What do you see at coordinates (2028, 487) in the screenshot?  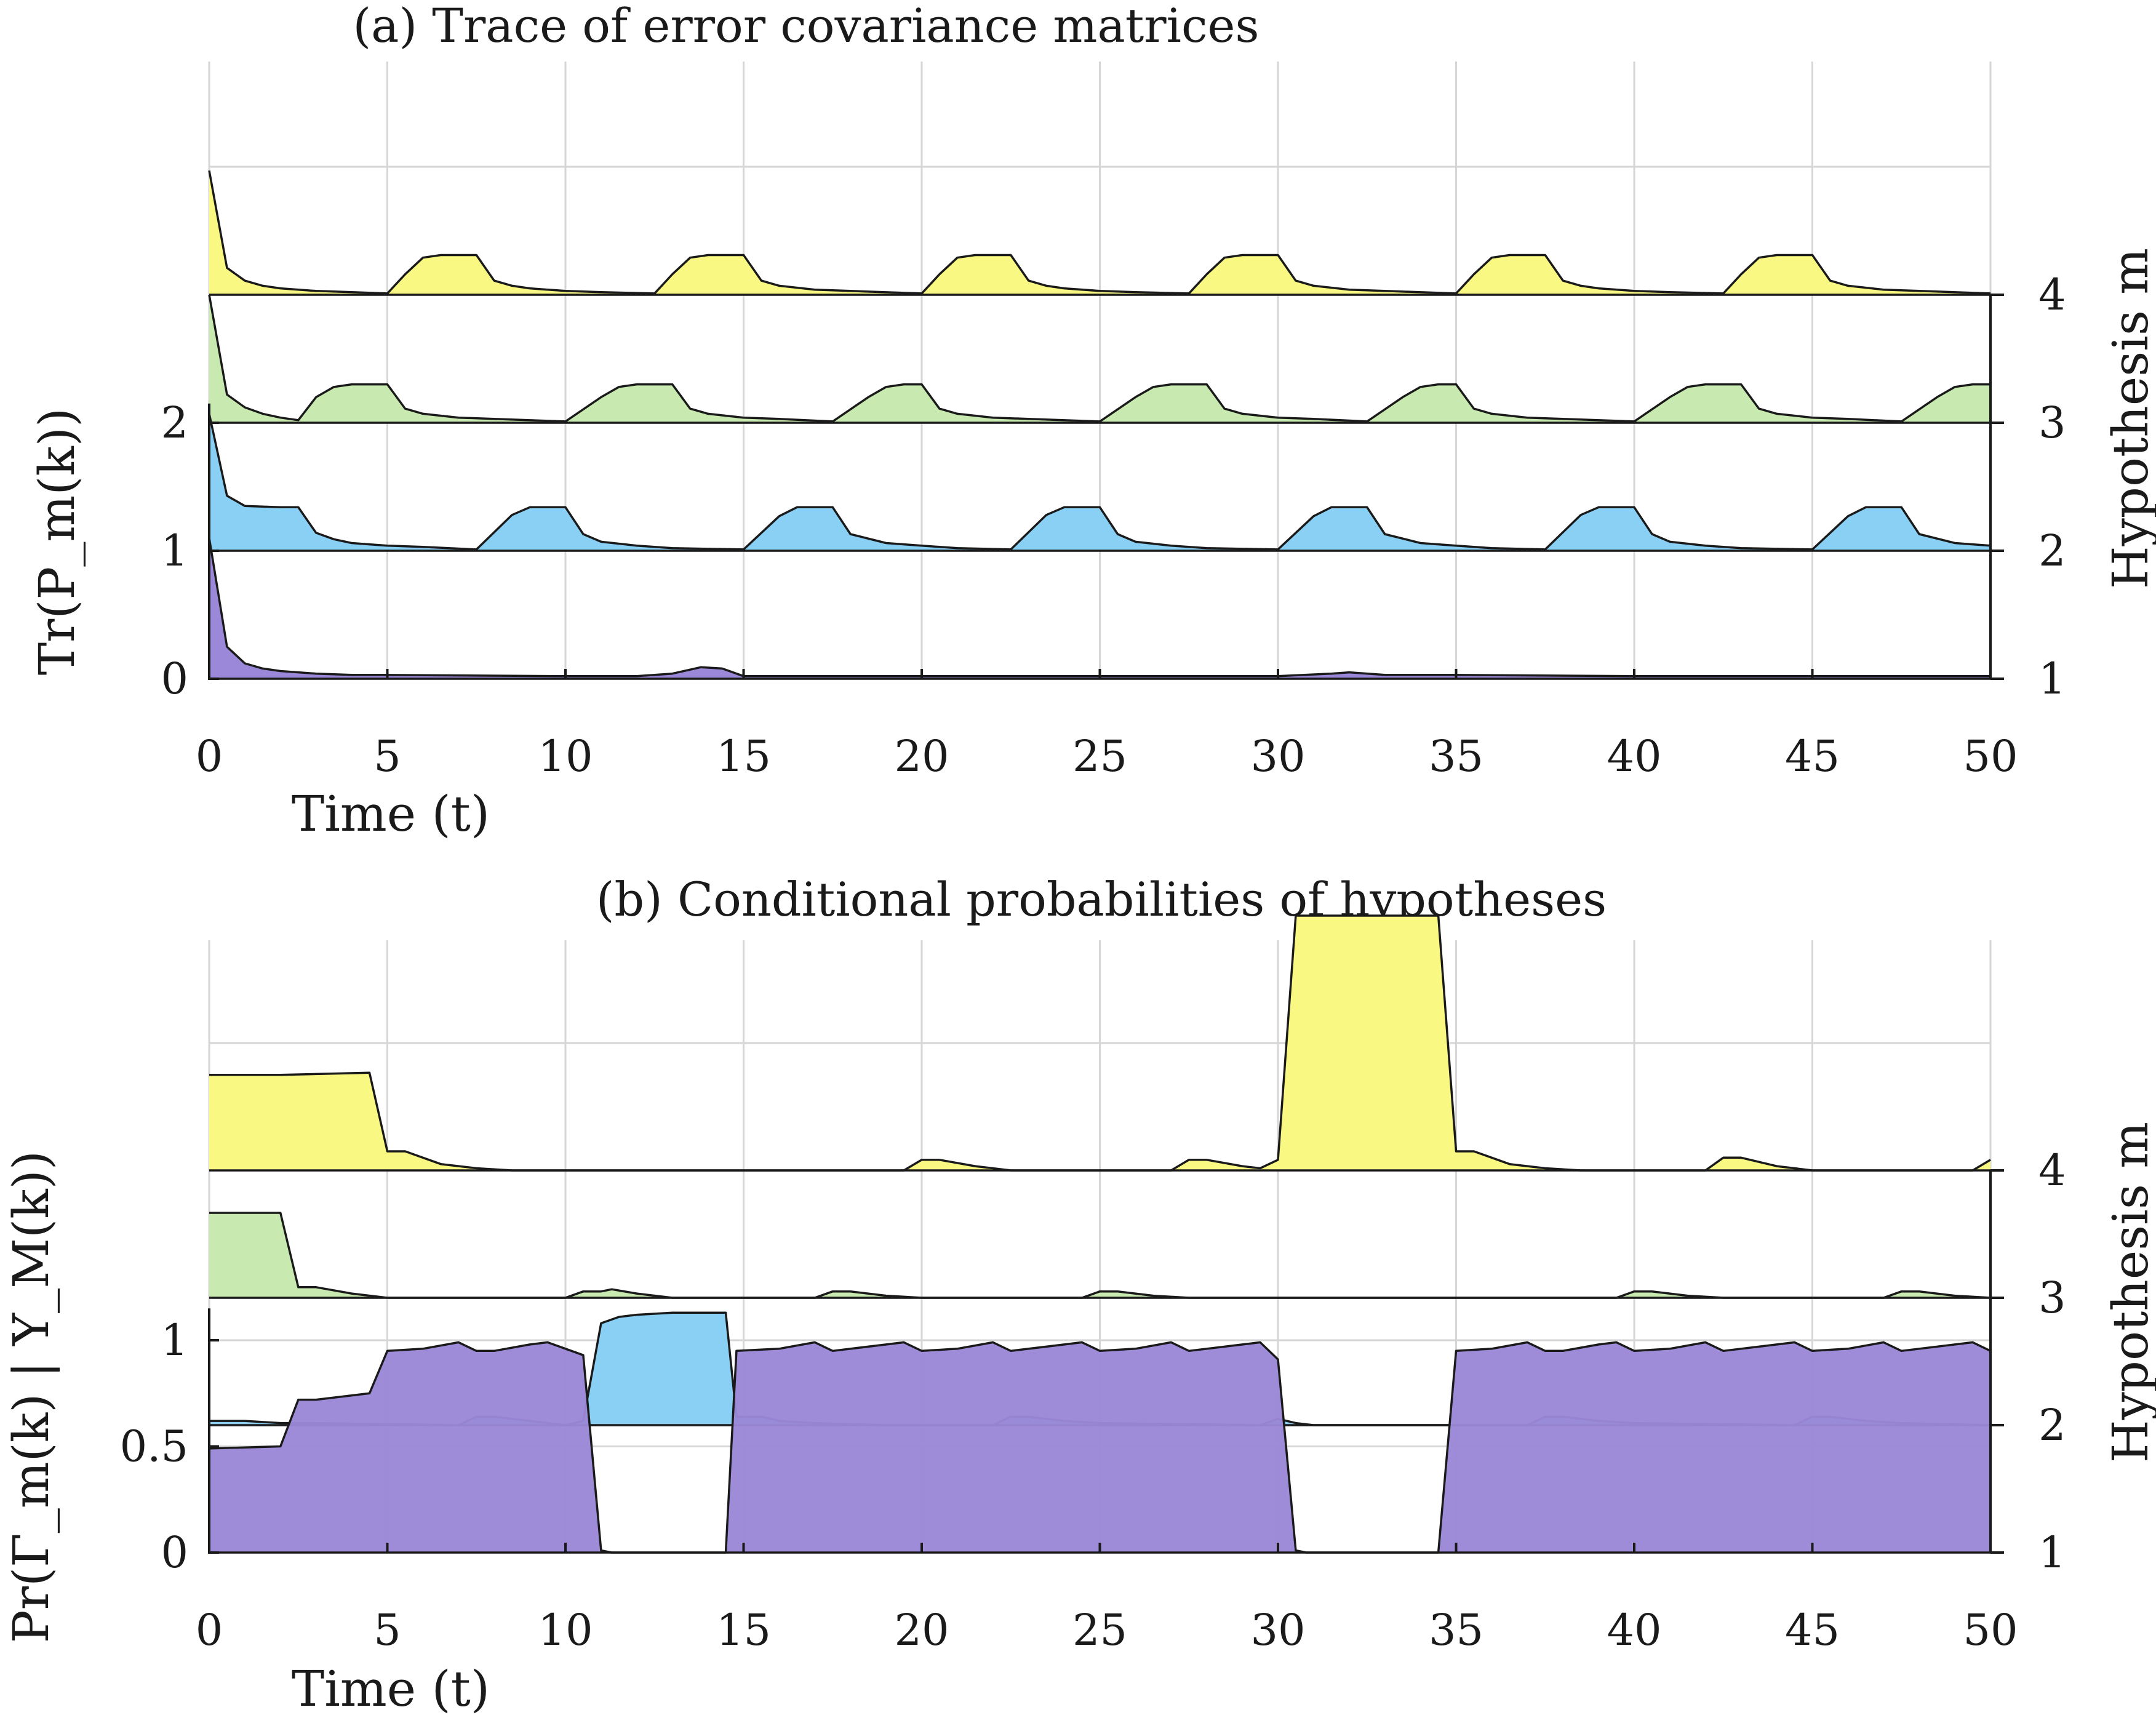 I see `panel-a-right-ticks: 1 2 3 4` at bounding box center [2028, 487].